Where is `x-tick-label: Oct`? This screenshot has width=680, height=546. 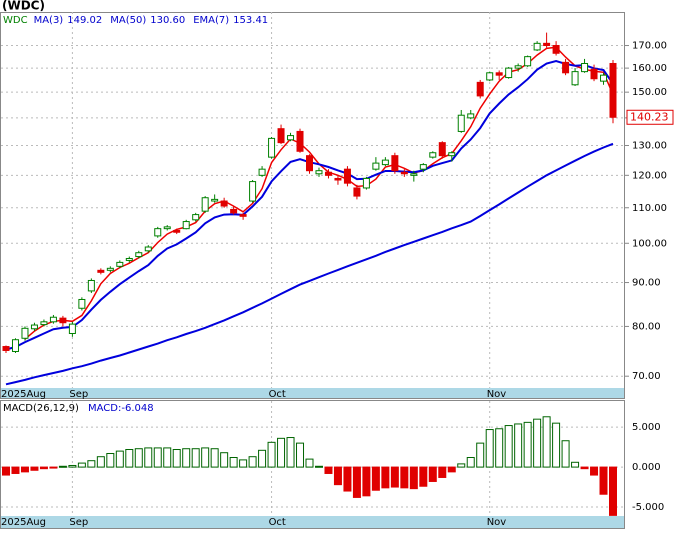
x-tick-label: Oct is located at coordinates (277, 522).